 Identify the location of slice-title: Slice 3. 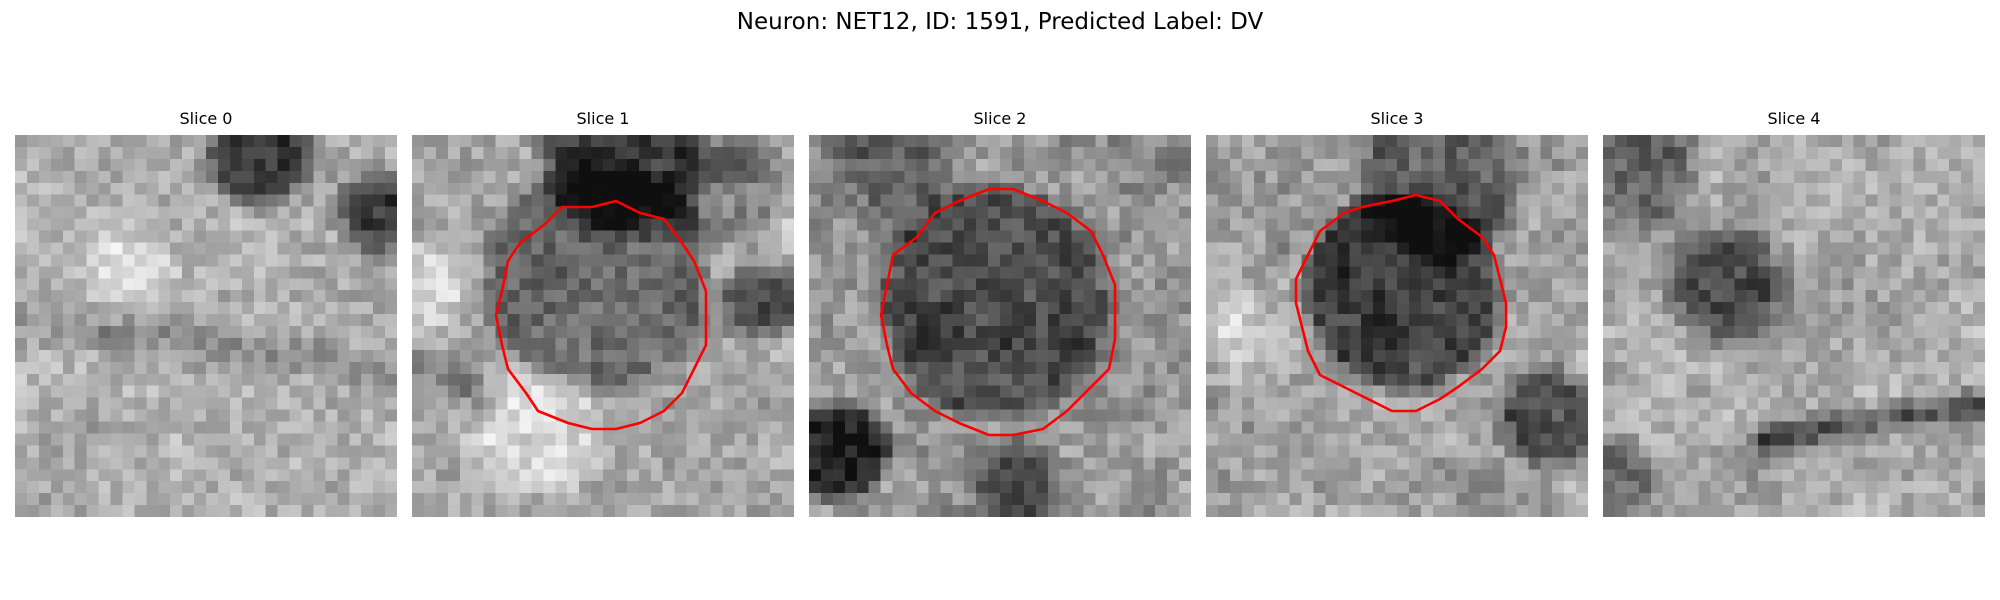
(1397, 118).